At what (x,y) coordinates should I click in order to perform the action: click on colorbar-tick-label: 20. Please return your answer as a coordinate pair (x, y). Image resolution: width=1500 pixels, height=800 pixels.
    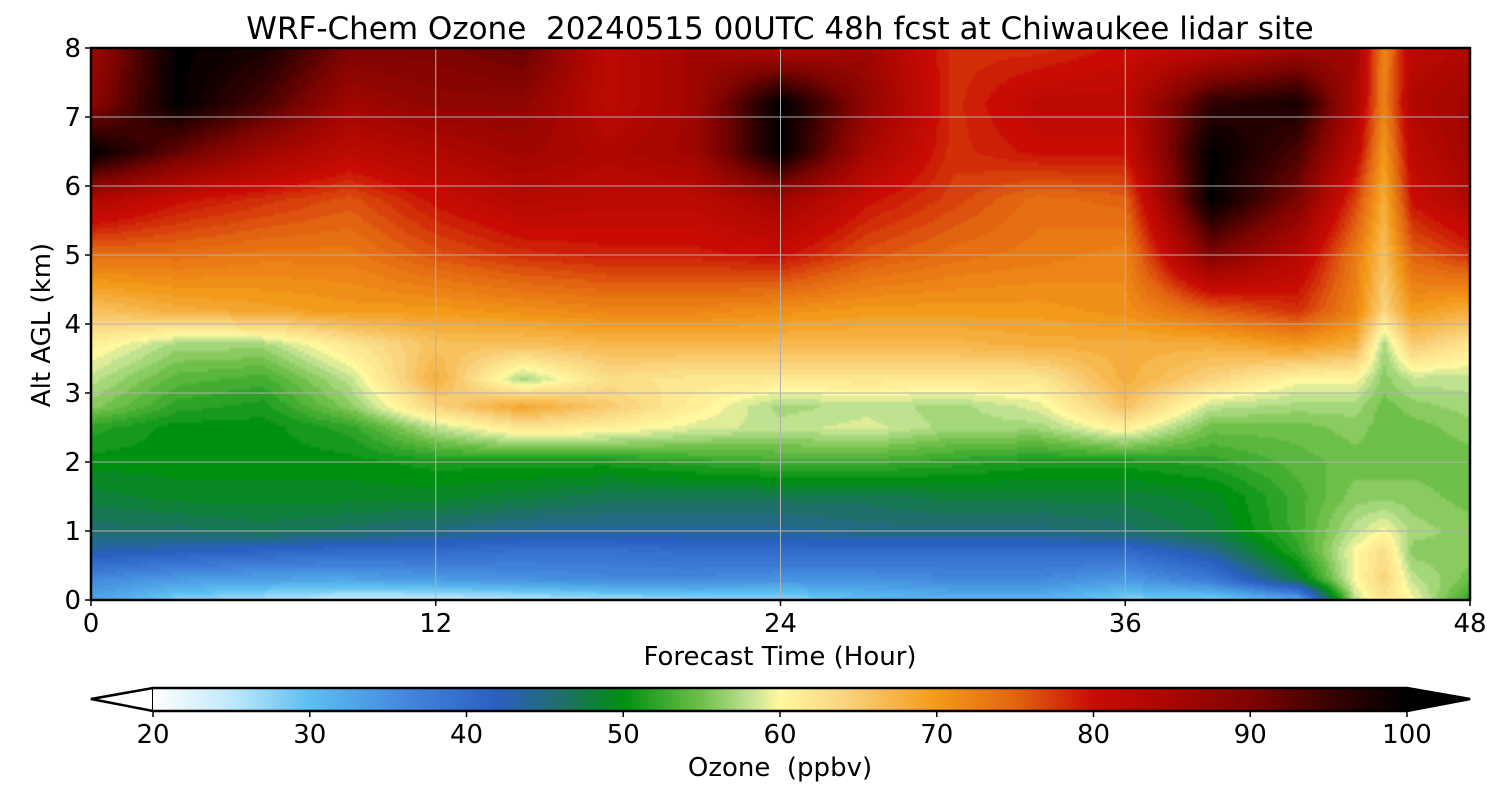
    Looking at the image, I should click on (152, 735).